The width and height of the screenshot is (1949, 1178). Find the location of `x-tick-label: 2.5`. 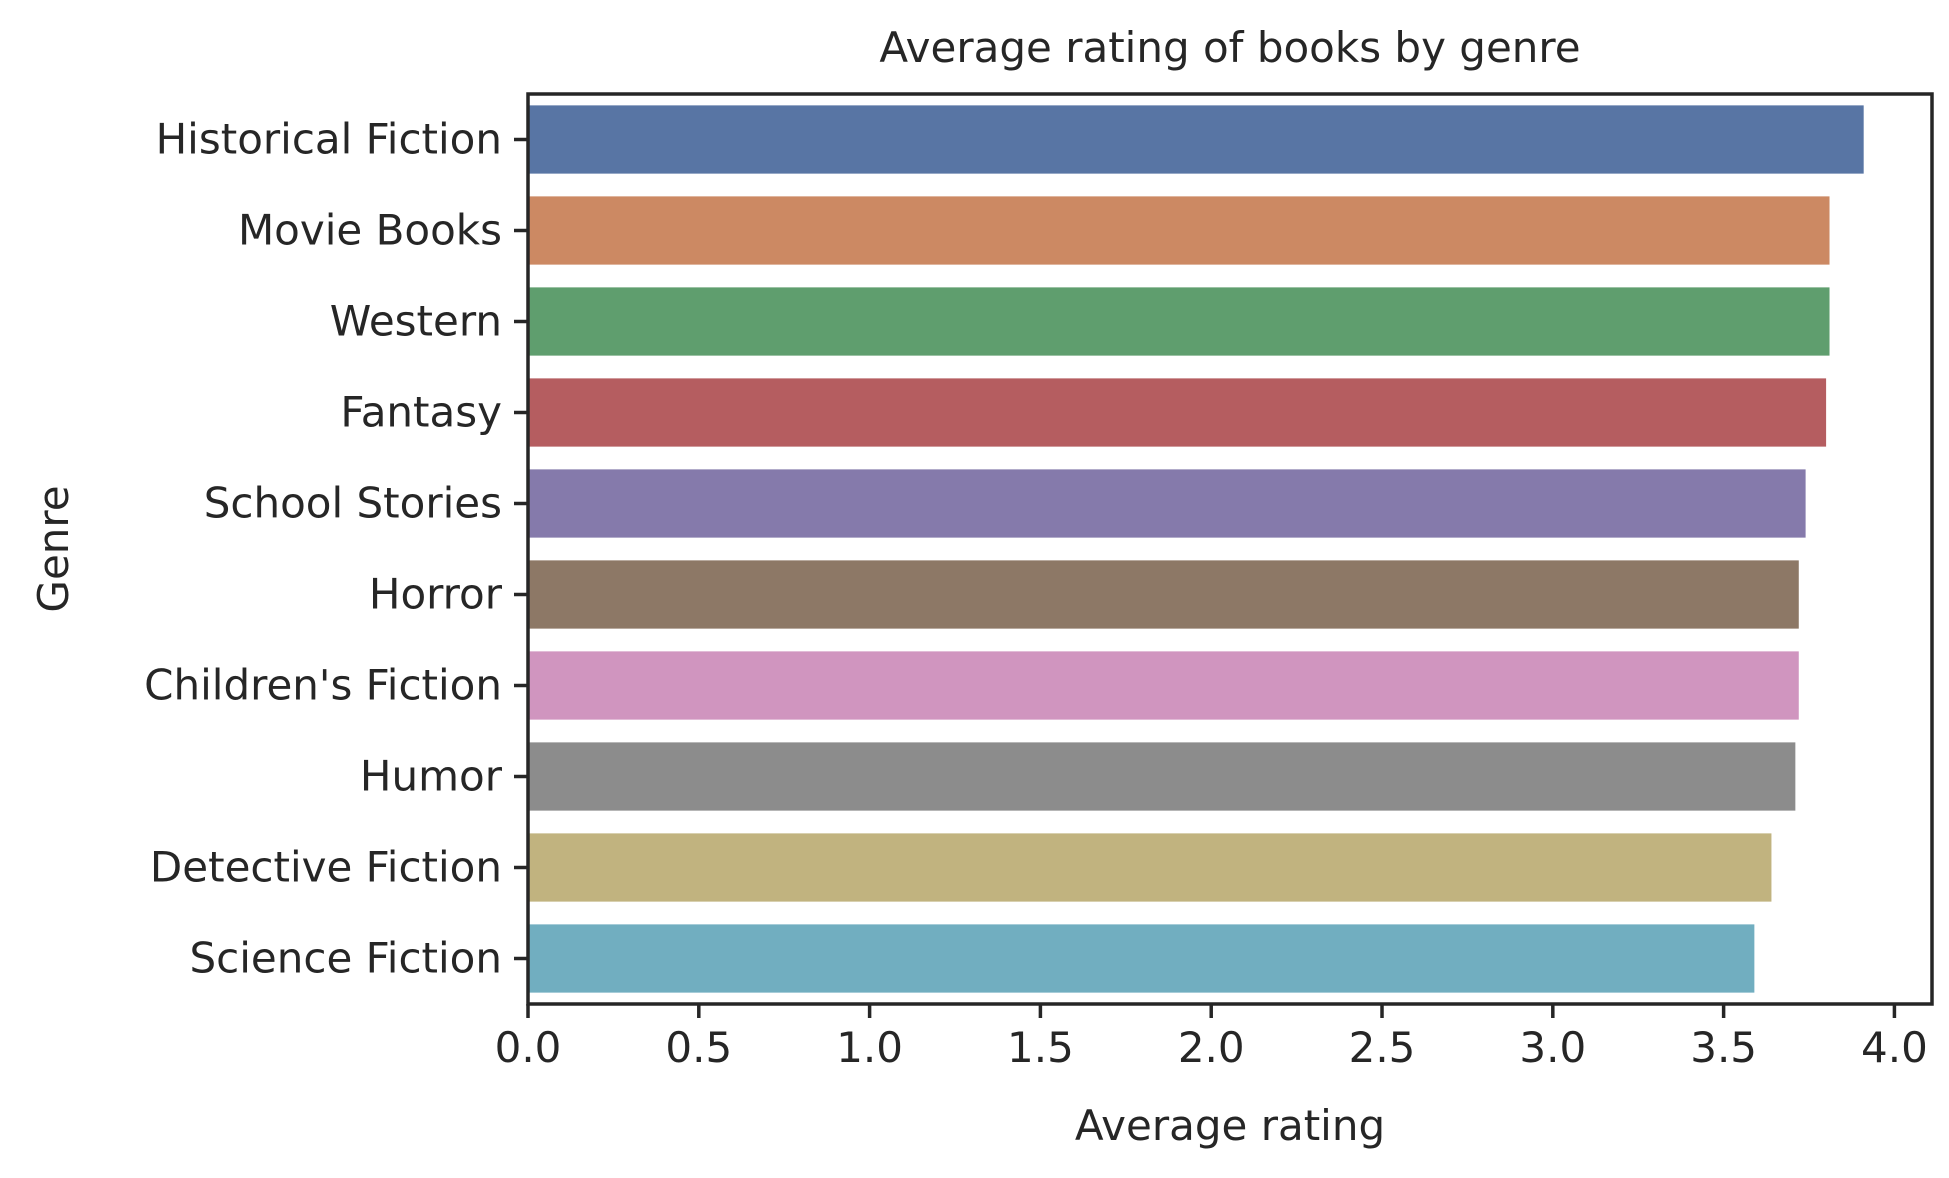

x-tick-label: 2.5 is located at coordinates (1382, 1047).